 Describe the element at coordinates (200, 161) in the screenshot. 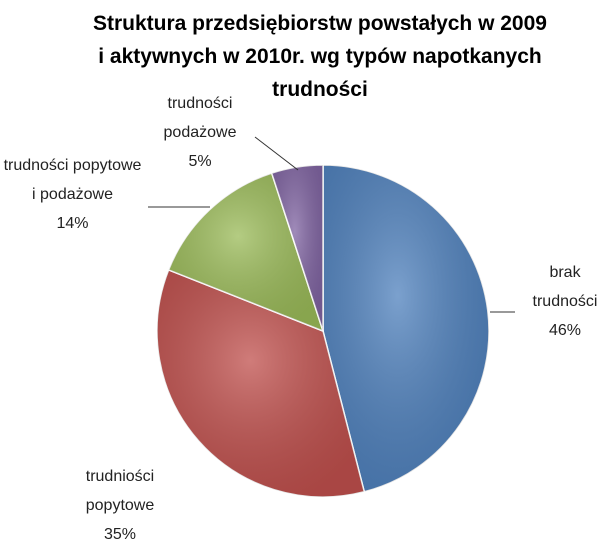

I see `slice-value: 5%` at that location.